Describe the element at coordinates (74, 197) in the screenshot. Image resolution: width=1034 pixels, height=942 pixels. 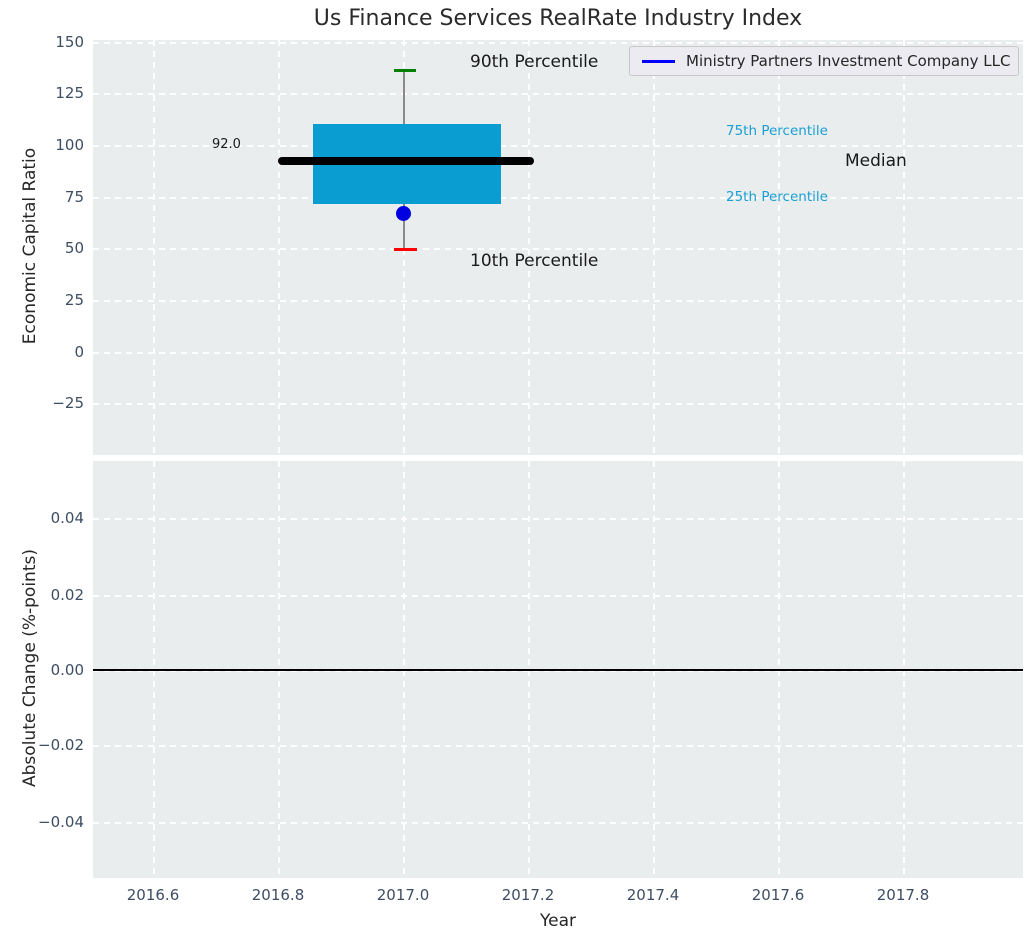
I see `ytick: 75` at that location.